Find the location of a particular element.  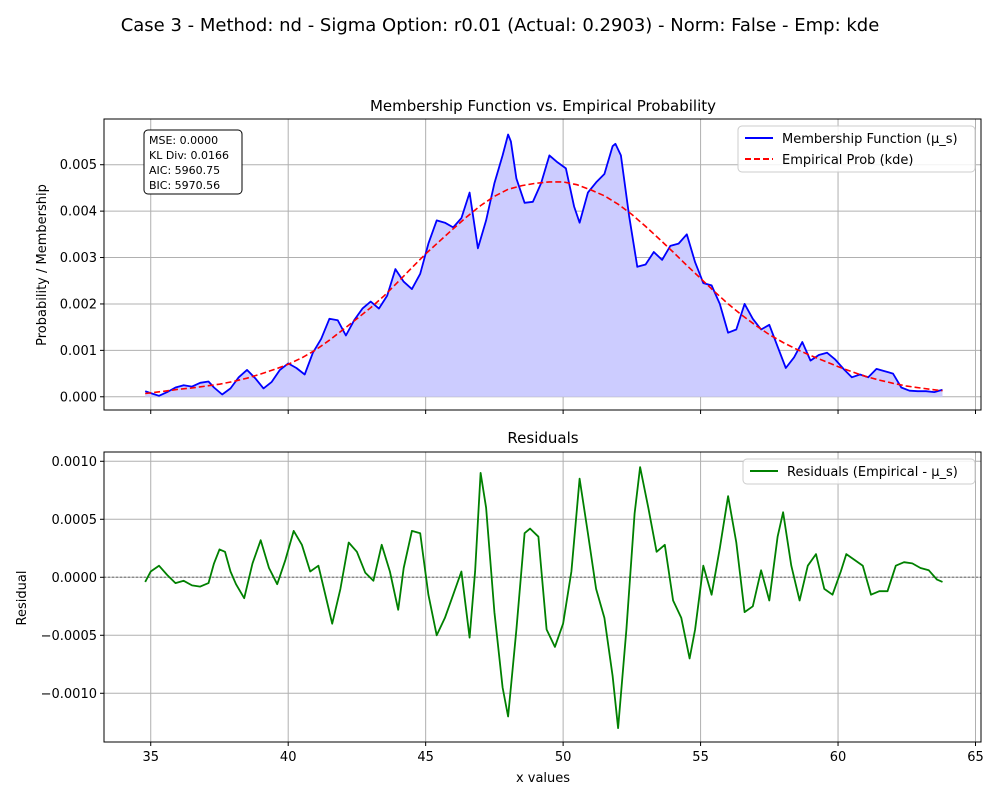

stats-box-frame is located at coordinates (193, 162).